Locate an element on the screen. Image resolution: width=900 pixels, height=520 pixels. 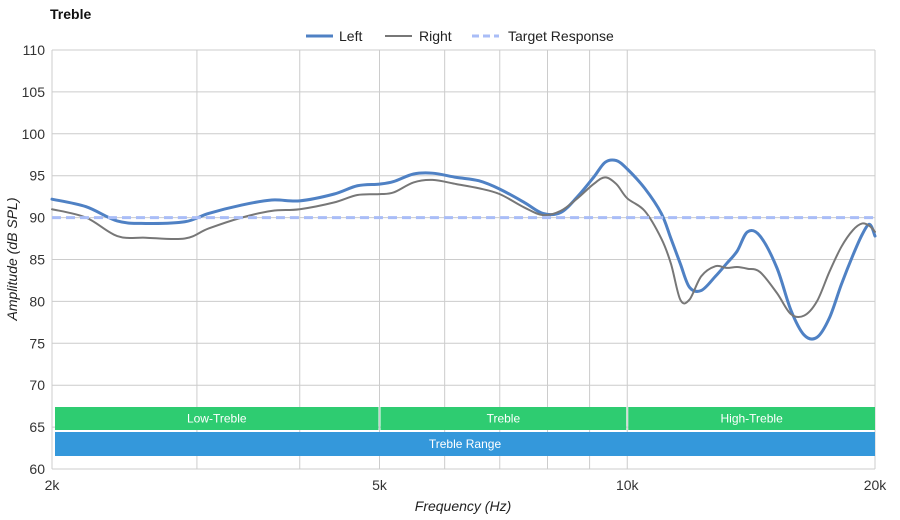
chart-title: Treble is located at coordinates (70, 14).